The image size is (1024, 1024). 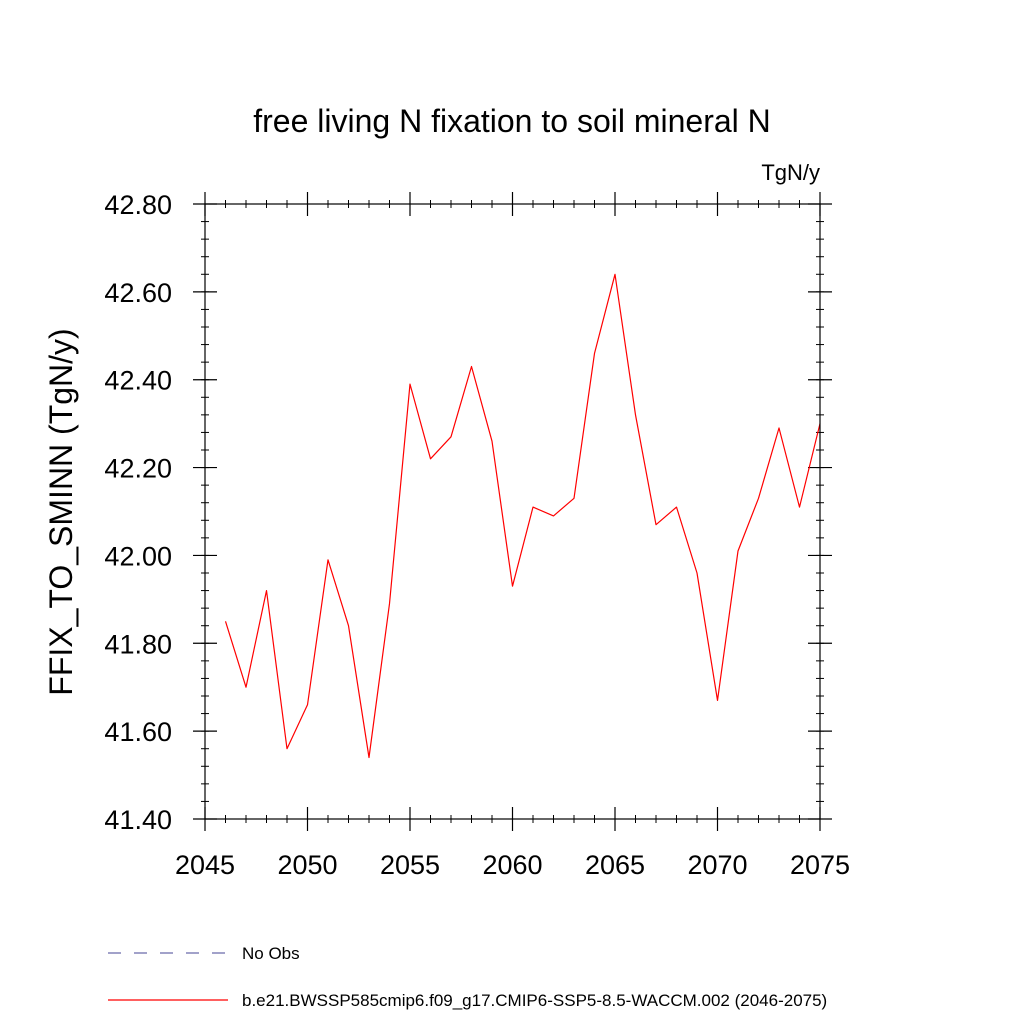 What do you see at coordinates (138, 469) in the screenshot?
I see `y-tick-label: 42.20` at bounding box center [138, 469].